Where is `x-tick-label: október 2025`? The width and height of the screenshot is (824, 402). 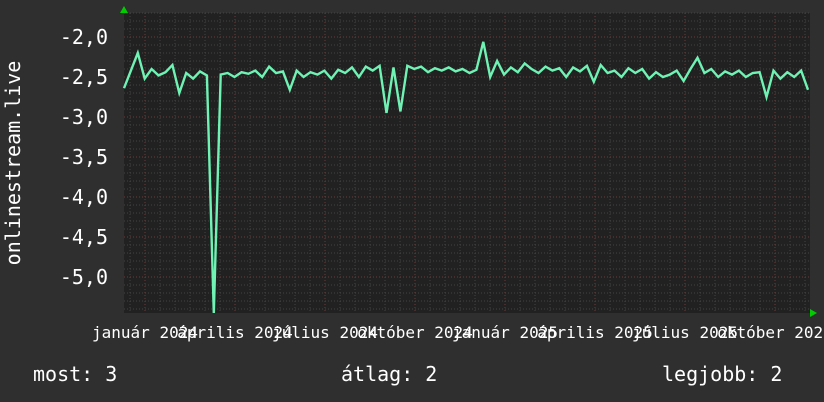
x-tick-label: október 2025 is located at coordinates (770, 332).